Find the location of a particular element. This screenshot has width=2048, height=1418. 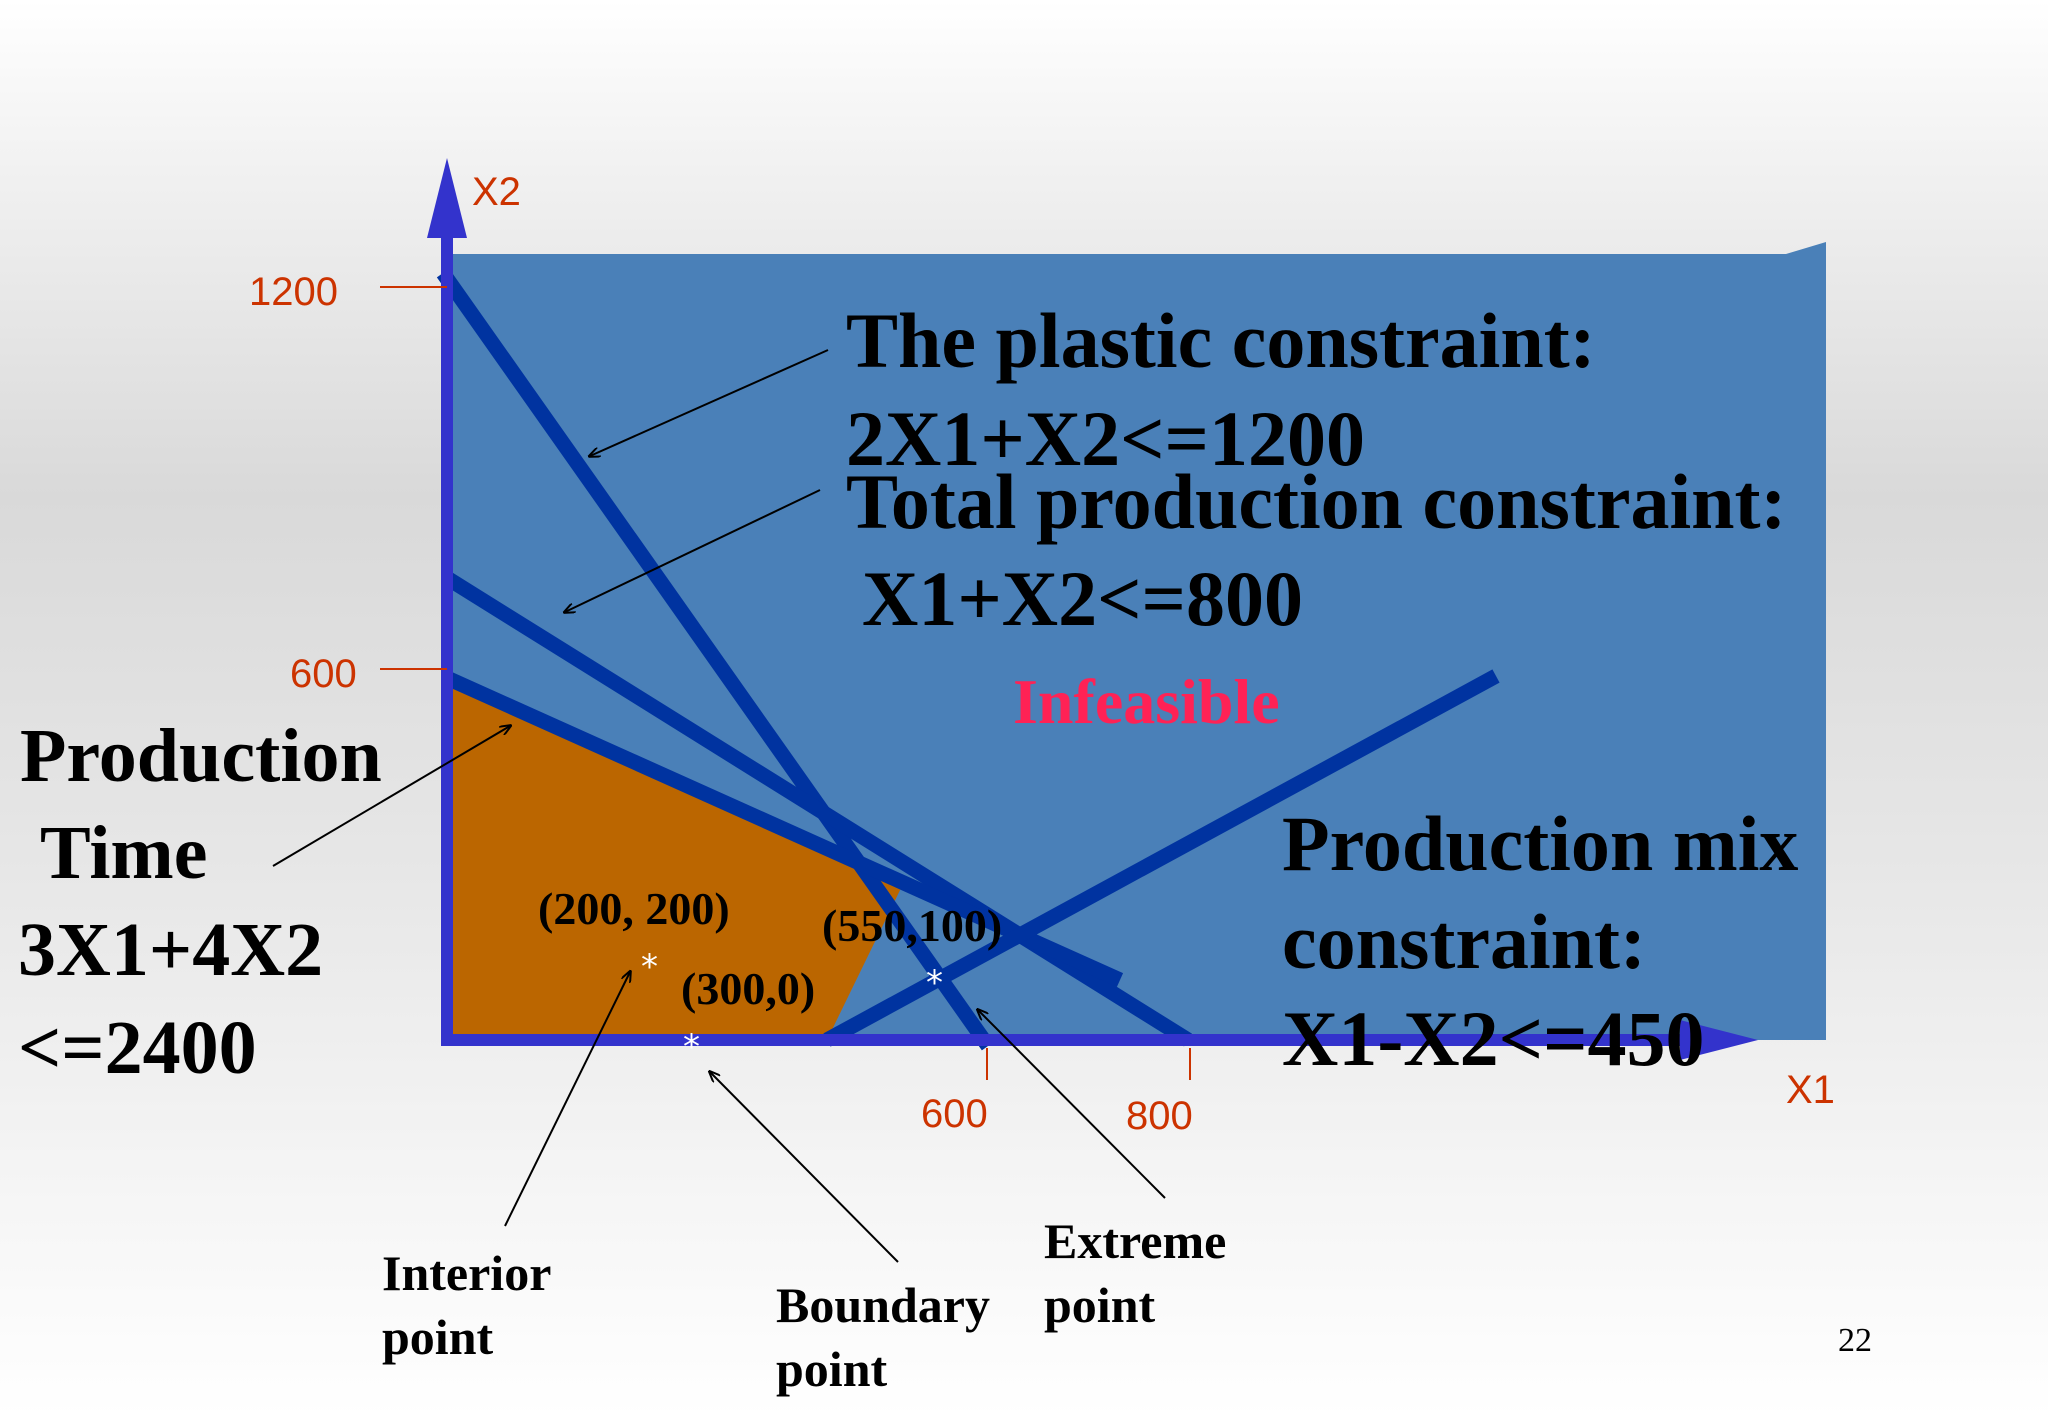

production-time-pointer-arrow is located at coordinates (391, 796).